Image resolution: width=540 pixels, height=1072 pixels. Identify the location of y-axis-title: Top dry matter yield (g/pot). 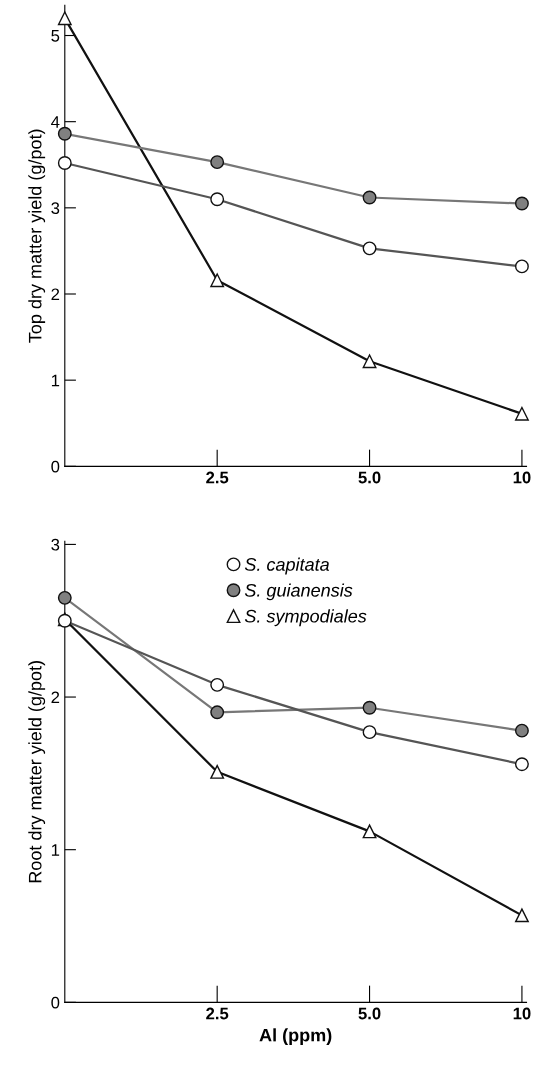
(37, 236).